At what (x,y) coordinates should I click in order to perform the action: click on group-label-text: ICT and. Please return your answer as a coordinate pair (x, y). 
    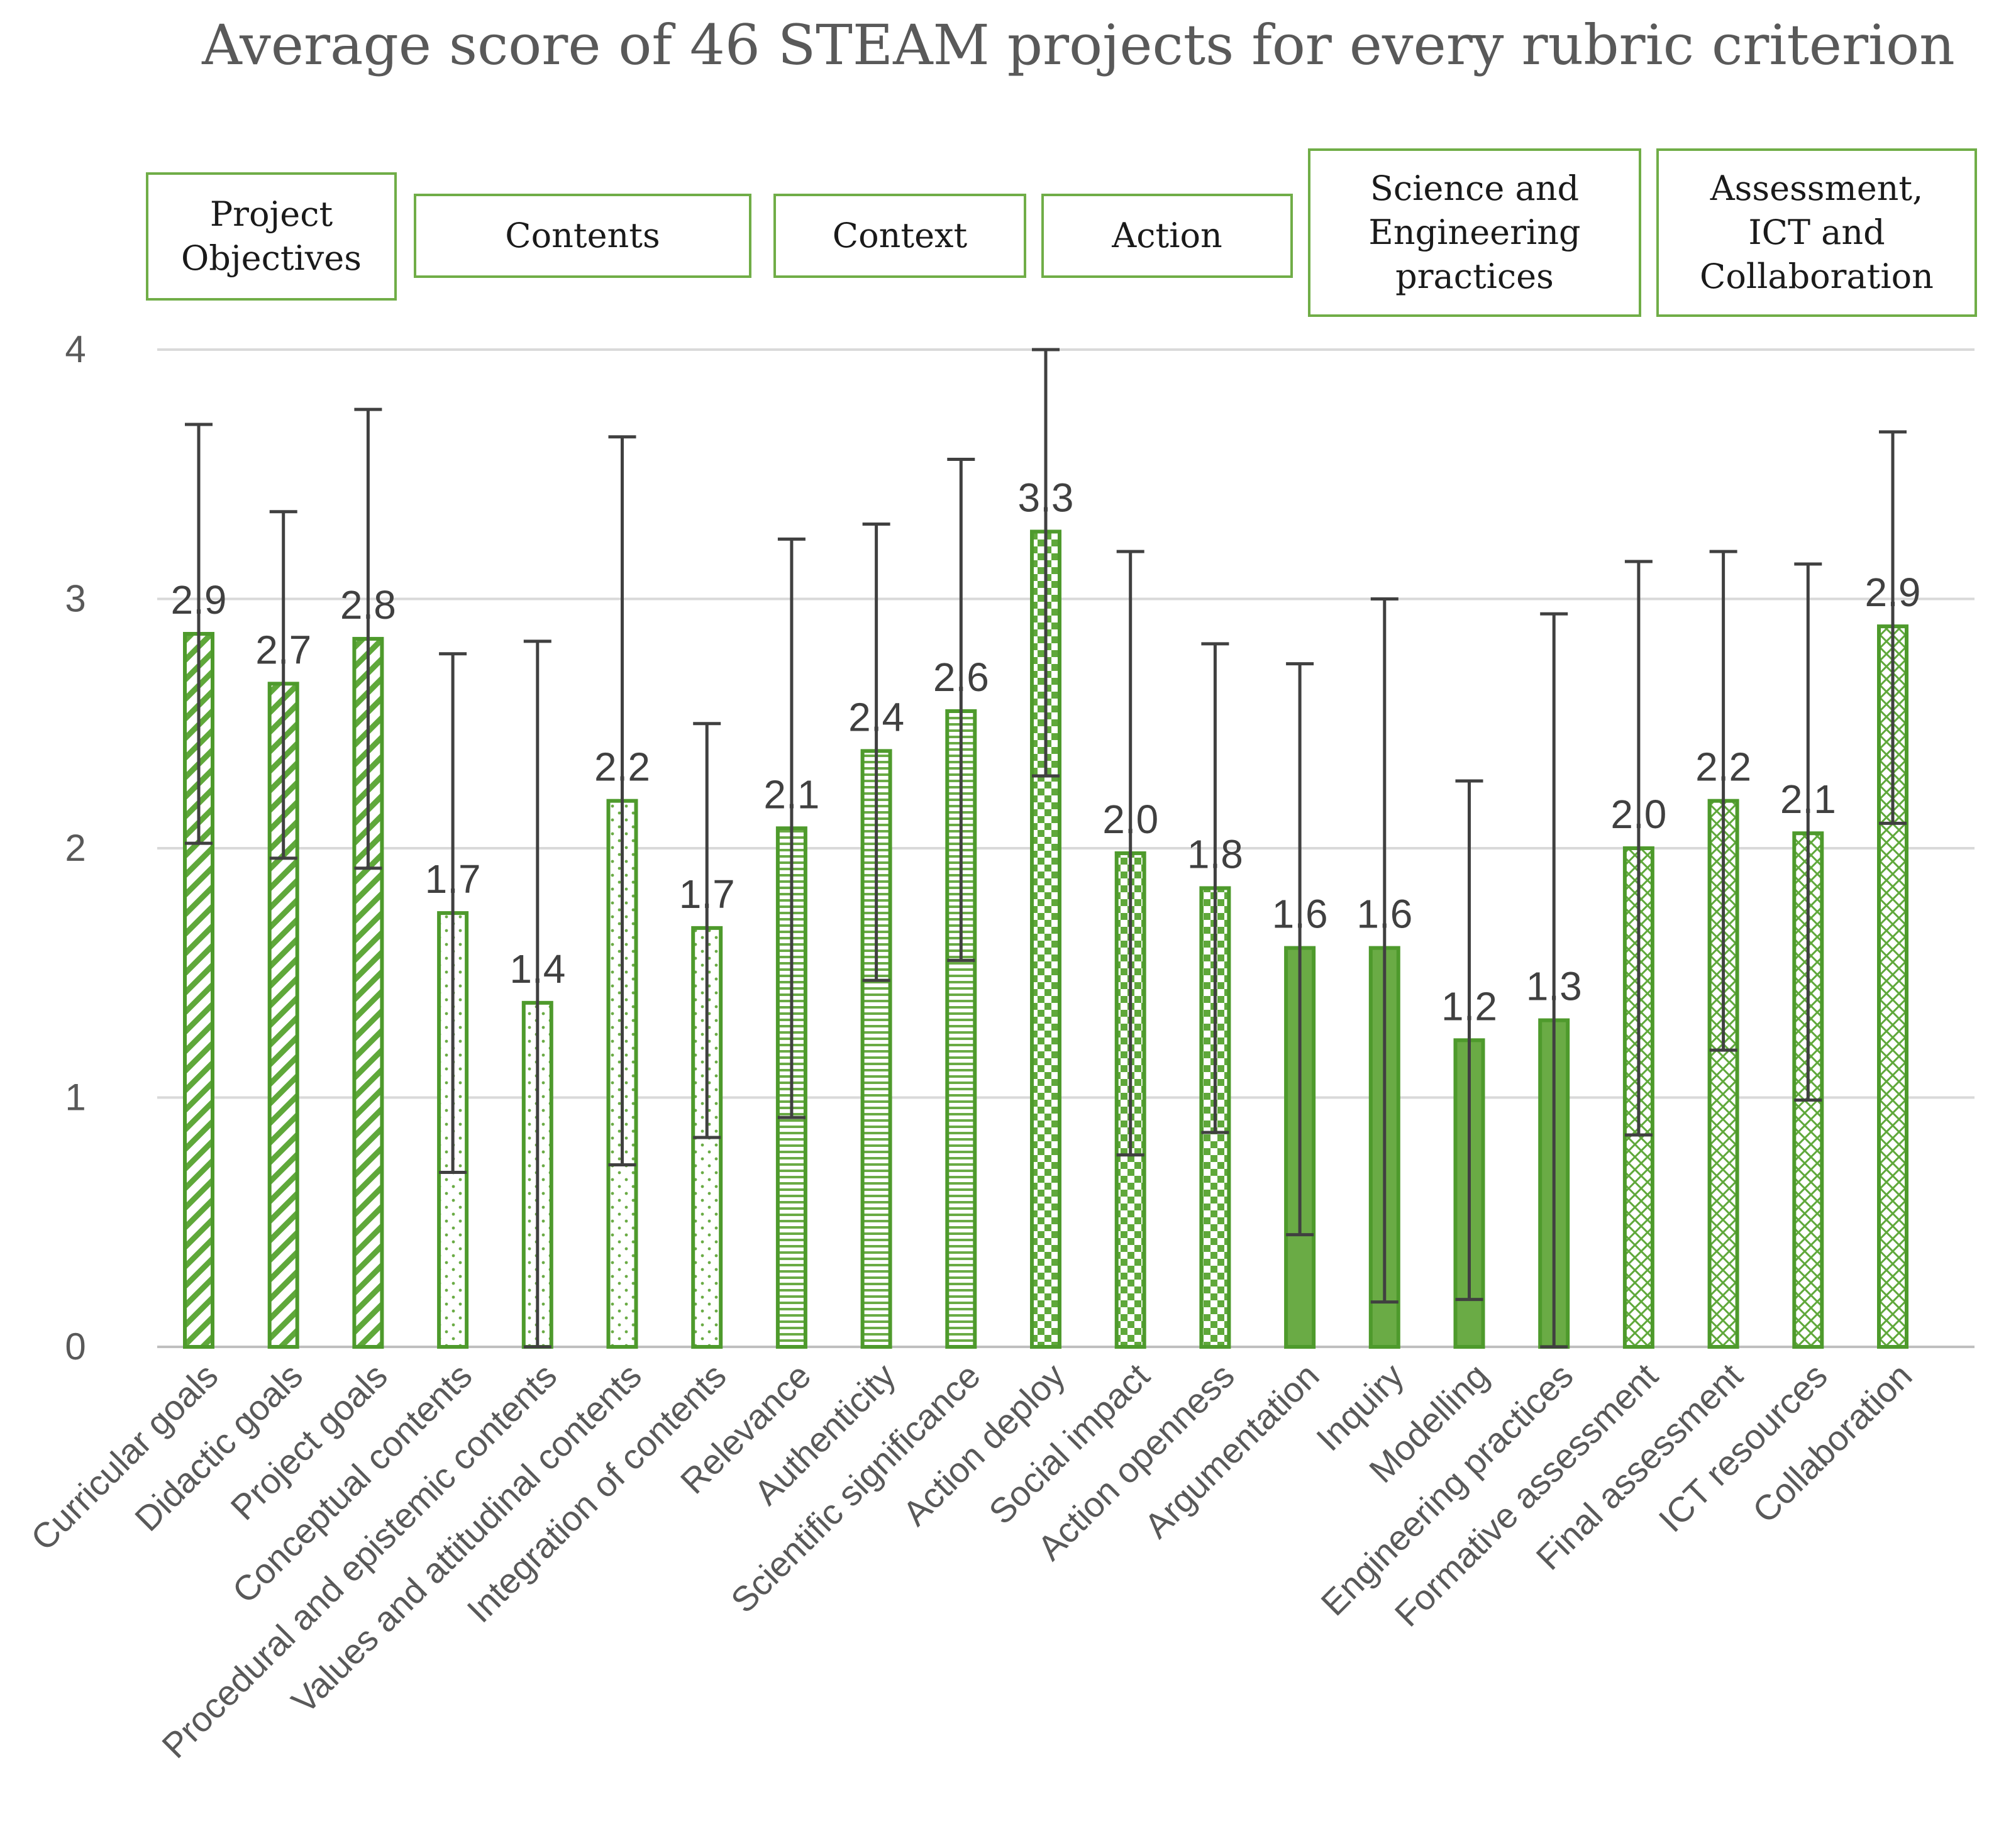
    Looking at the image, I should click on (1816, 233).